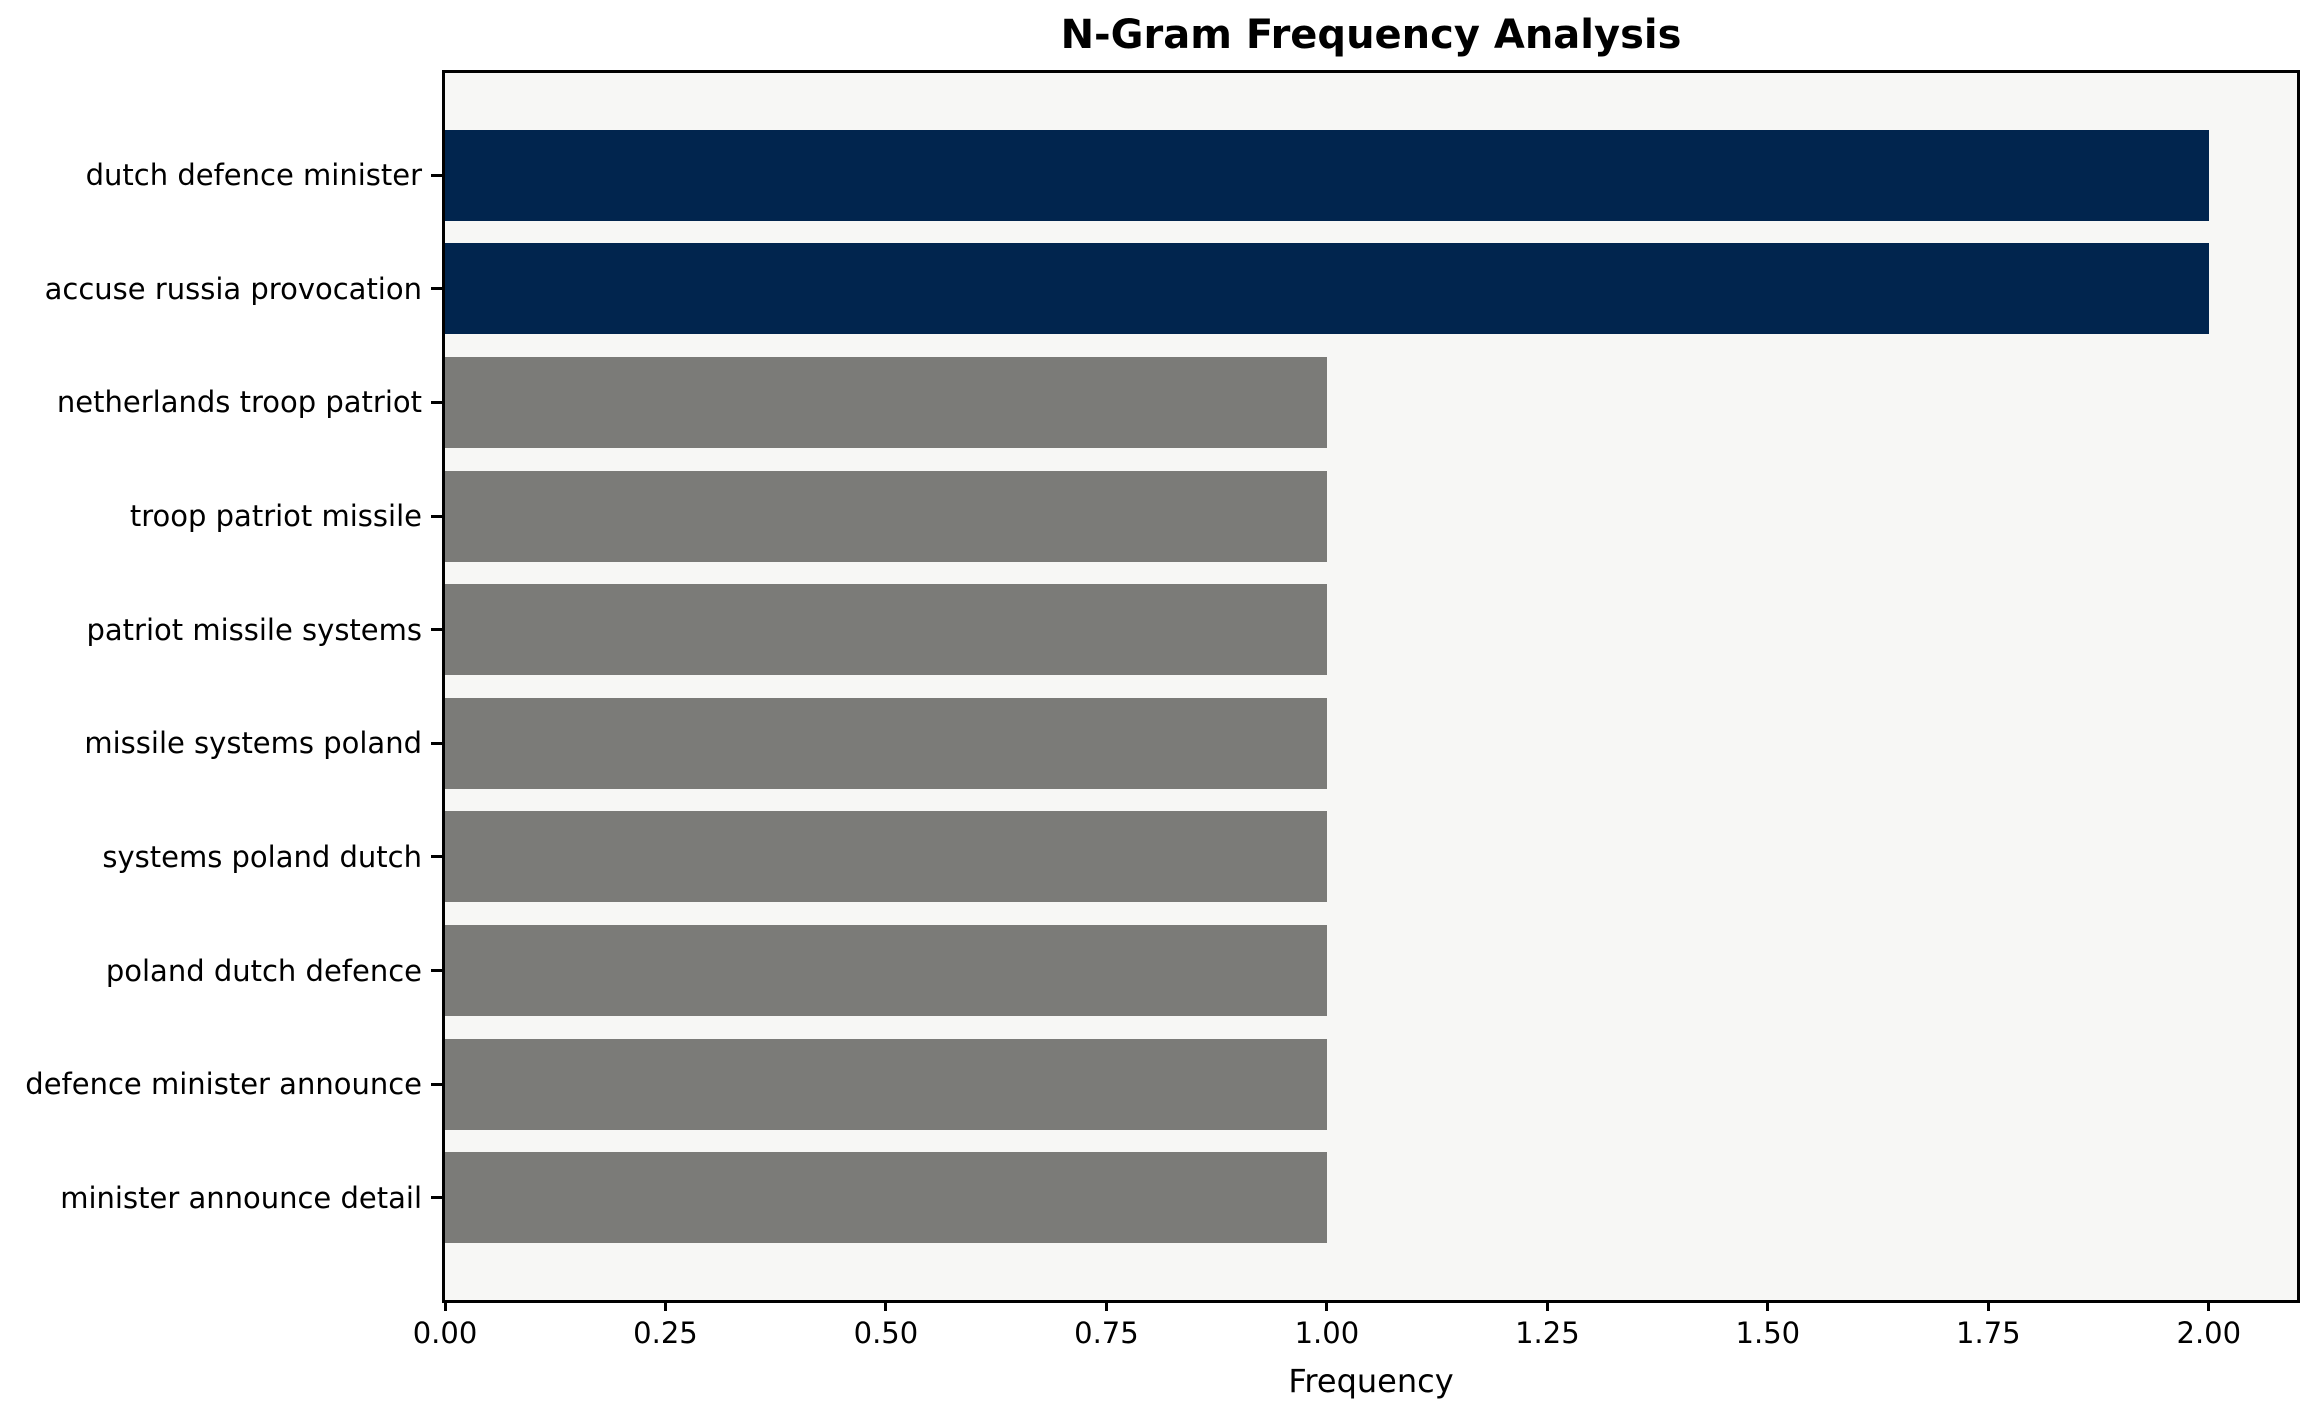 The image size is (2319, 1414). Describe the element at coordinates (1327, 1333) in the screenshot. I see `x-tick-label: 1.00` at that location.